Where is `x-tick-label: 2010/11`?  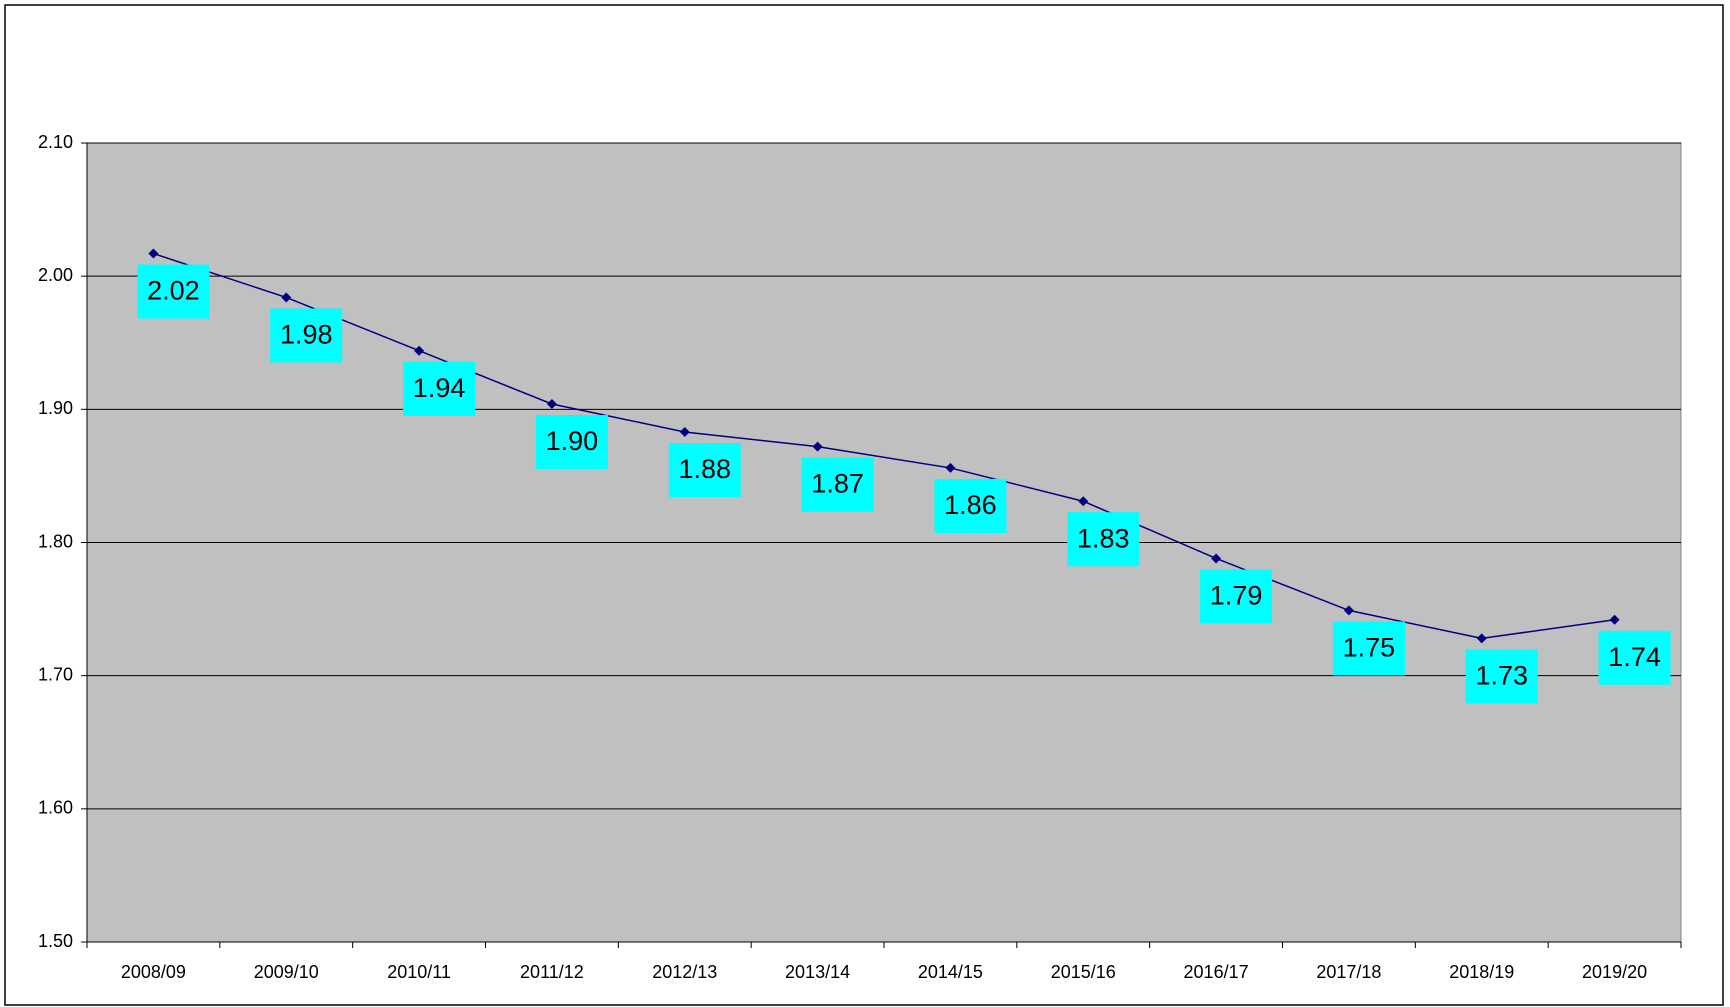 x-tick-label: 2010/11 is located at coordinates (419, 972).